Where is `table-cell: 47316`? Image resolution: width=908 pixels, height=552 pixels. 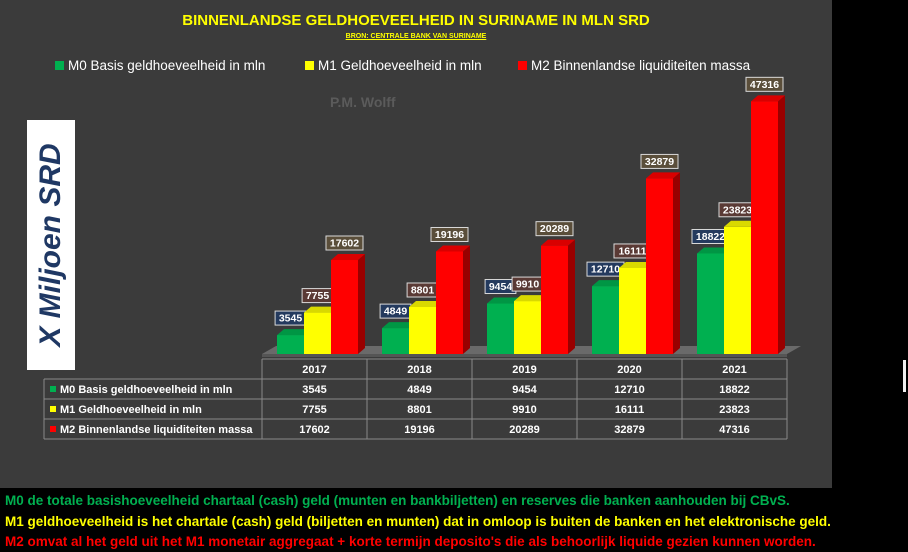 table-cell: 47316 is located at coordinates (734, 430).